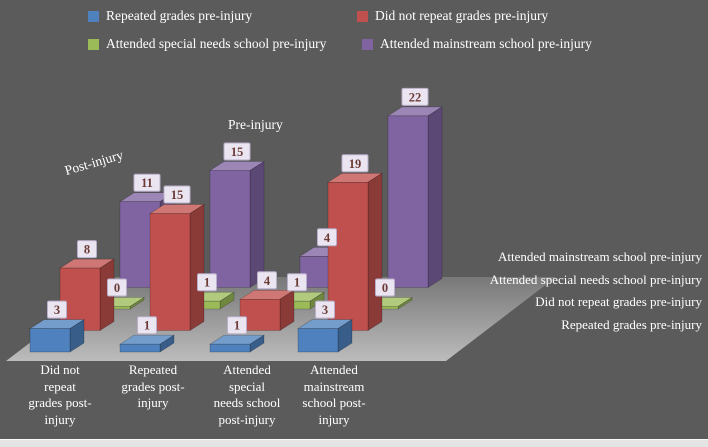 This screenshot has width=708, height=447. I want to click on category-axis-label: Repeated grades post-injury, so click(153, 386).